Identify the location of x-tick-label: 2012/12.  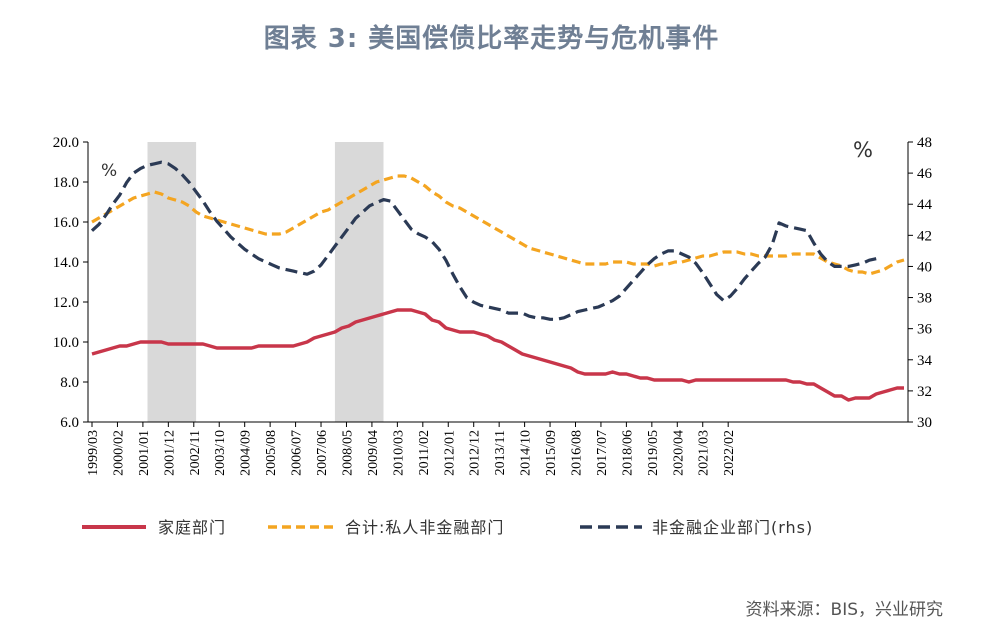
(475, 453).